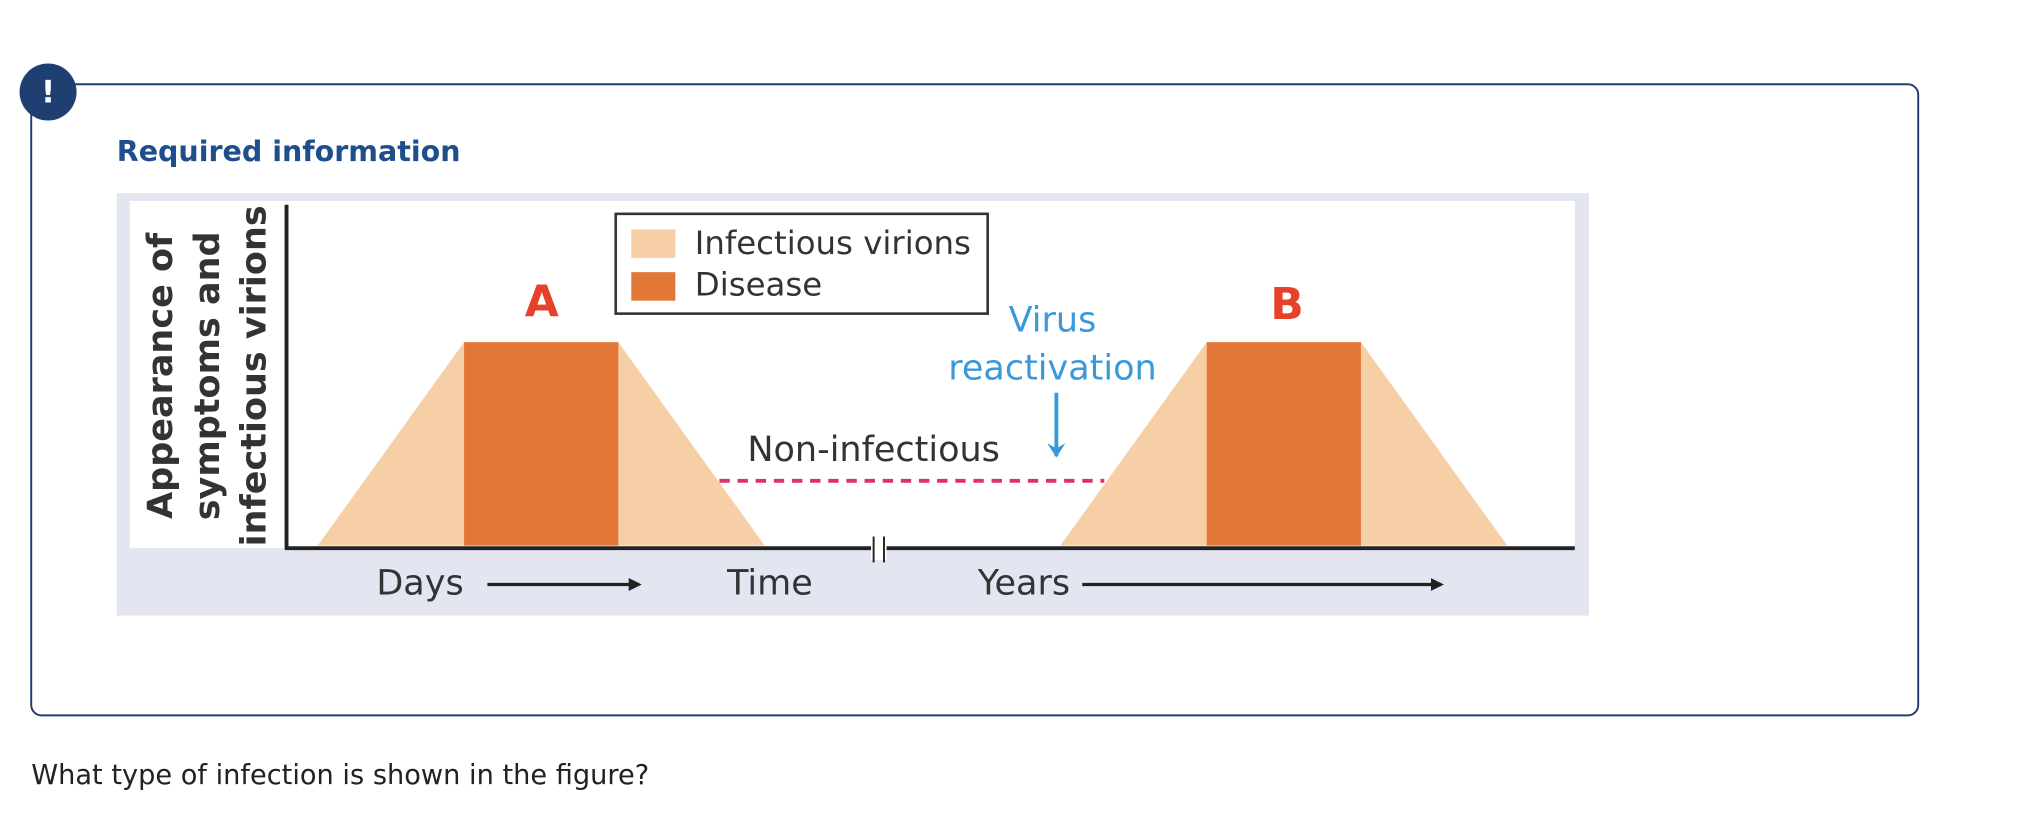 The height and width of the screenshot is (838, 2022). I want to click on annotation: Virus, so click(1053, 320).